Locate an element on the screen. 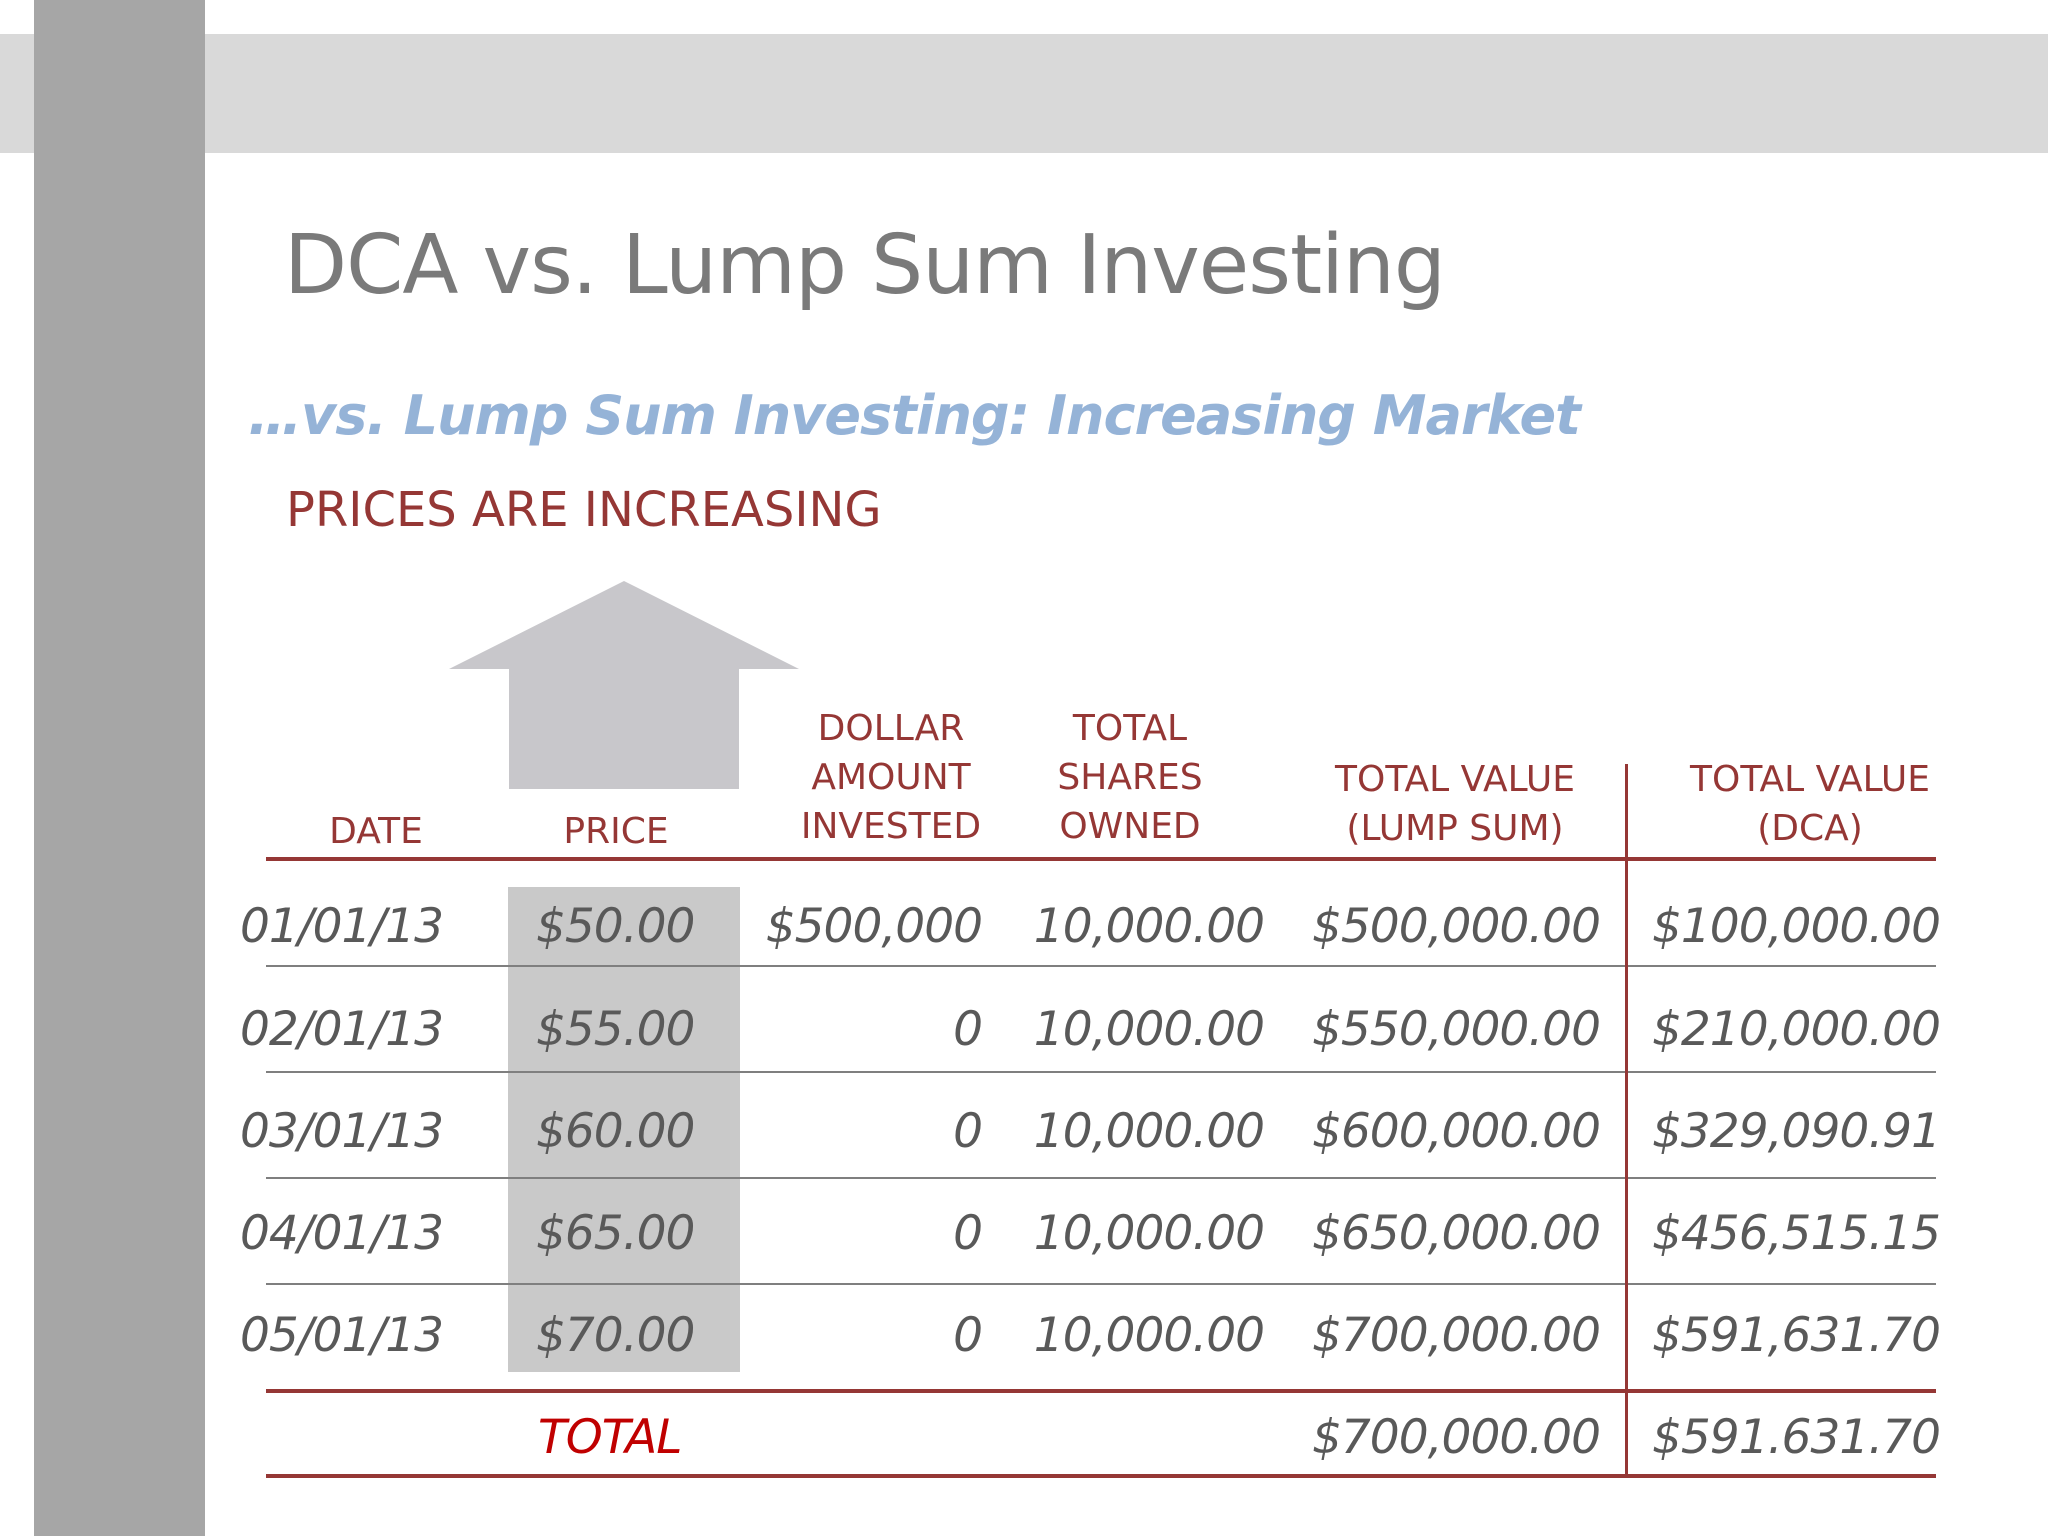 The width and height of the screenshot is (2048, 1536). cell-date: 01/01/13 is located at coordinates (342, 926).